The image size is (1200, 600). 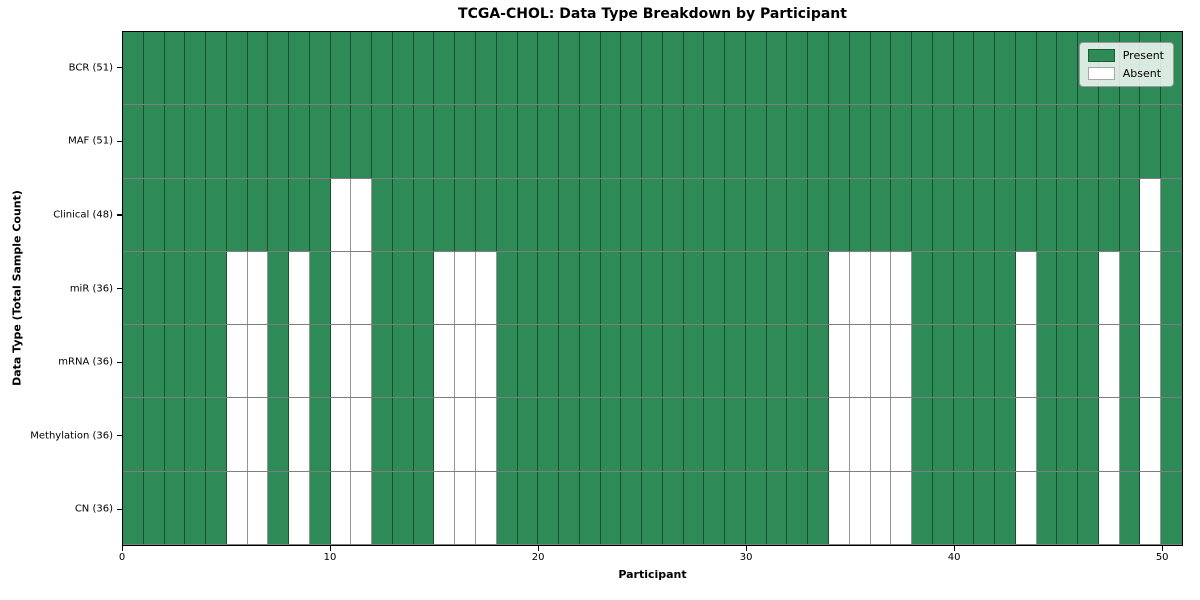 What do you see at coordinates (652, 215) in the screenshot?
I see `heatmap-row-Clinical` at bounding box center [652, 215].